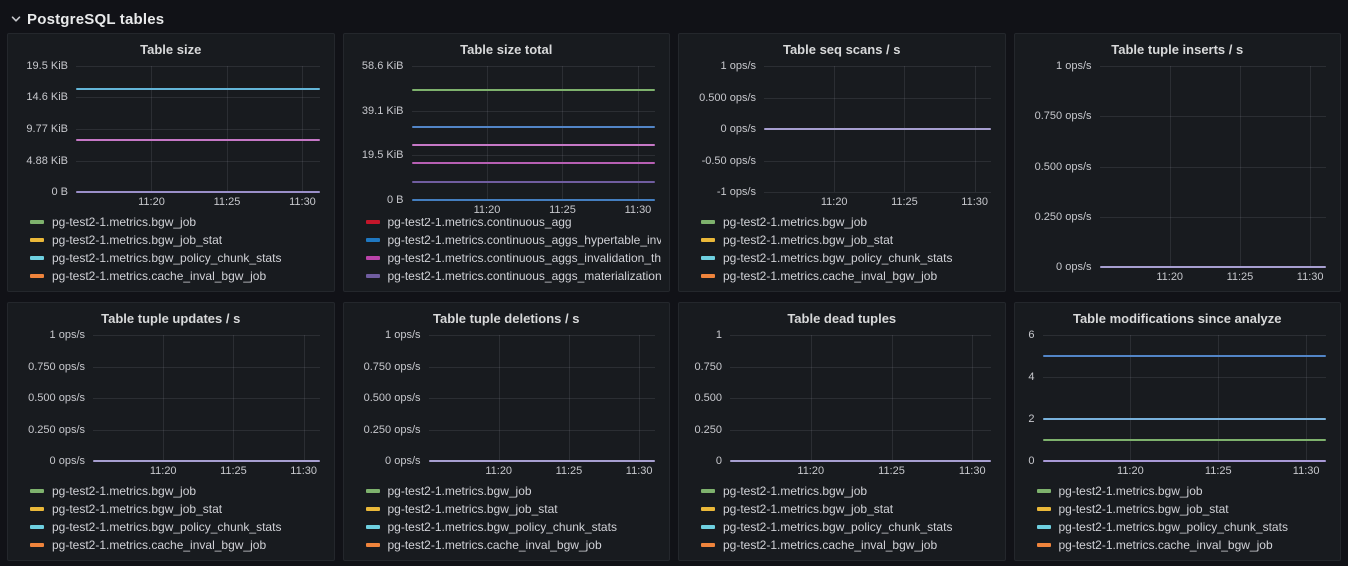 Image resolution: width=1348 pixels, height=566 pixels. I want to click on panel-title: Table size, so click(171, 49).